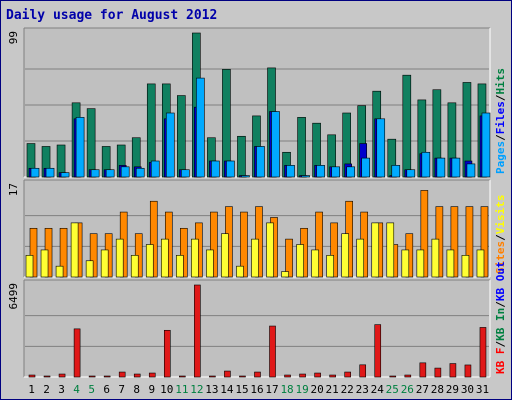  Describe the element at coordinates (13, 189) in the screenshot. I see `middle-max-label: 17` at that location.